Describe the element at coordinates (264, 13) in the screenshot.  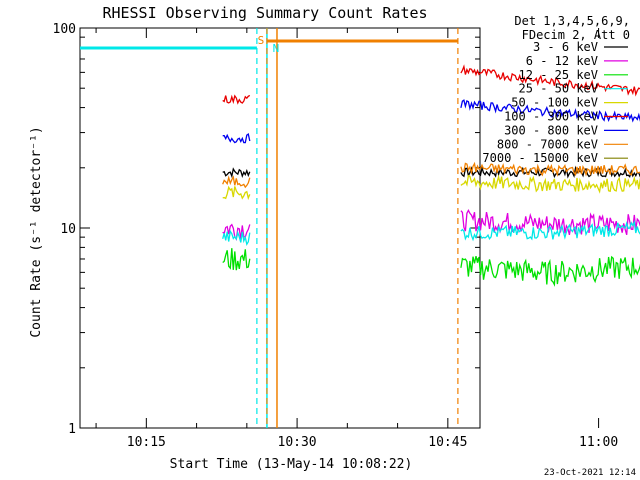
I see `chart-title: RHESSI Observing Summary Count Rates` at that location.